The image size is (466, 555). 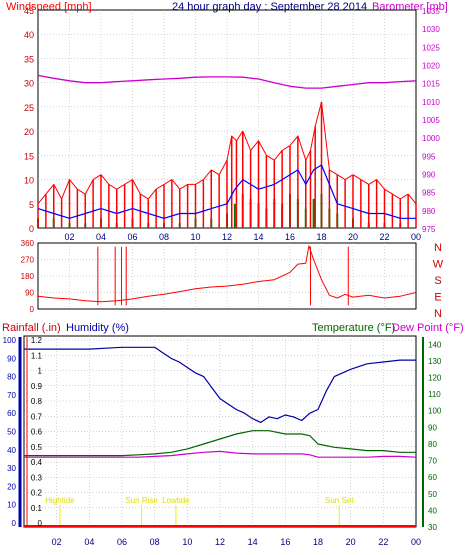 What do you see at coordinates (437, 281) in the screenshot?
I see `compass-label: S` at bounding box center [437, 281].